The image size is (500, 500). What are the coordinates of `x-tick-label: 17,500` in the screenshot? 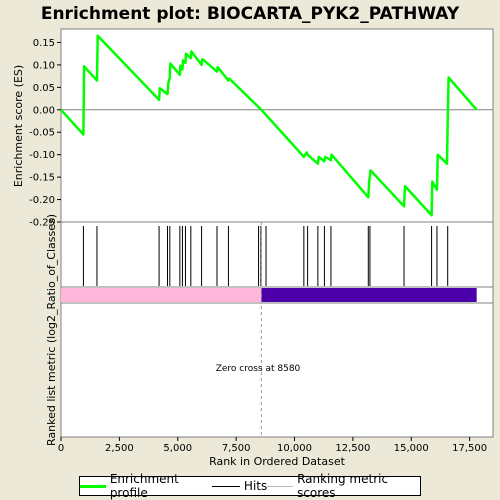 It's located at (469, 448).